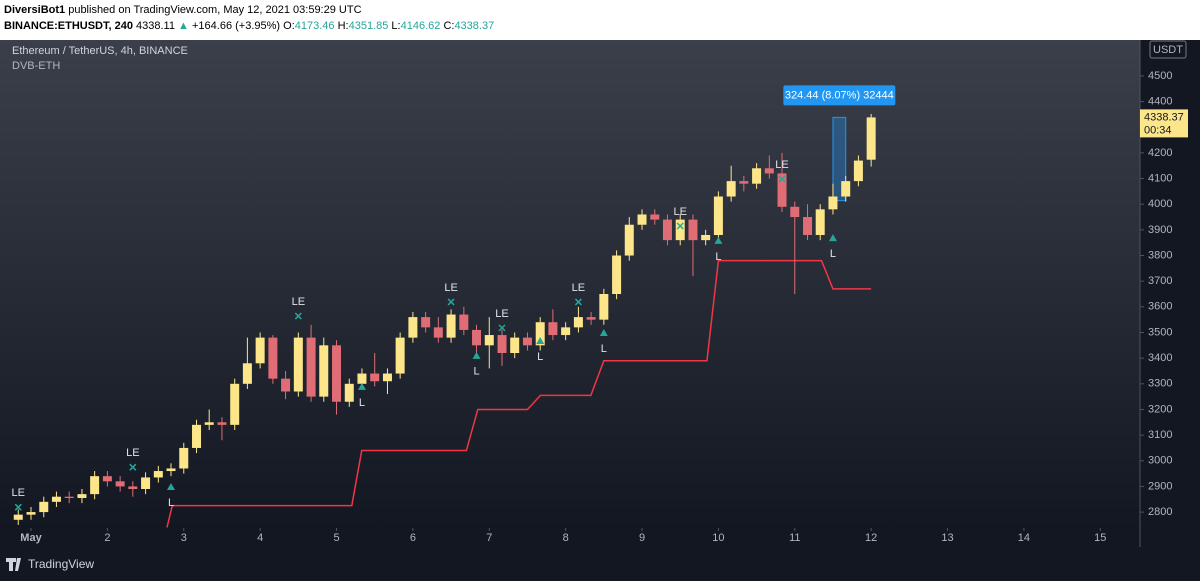 Image resolution: width=1200 pixels, height=581 pixels. I want to click on y-tick-label: 3500, so click(1160, 332).